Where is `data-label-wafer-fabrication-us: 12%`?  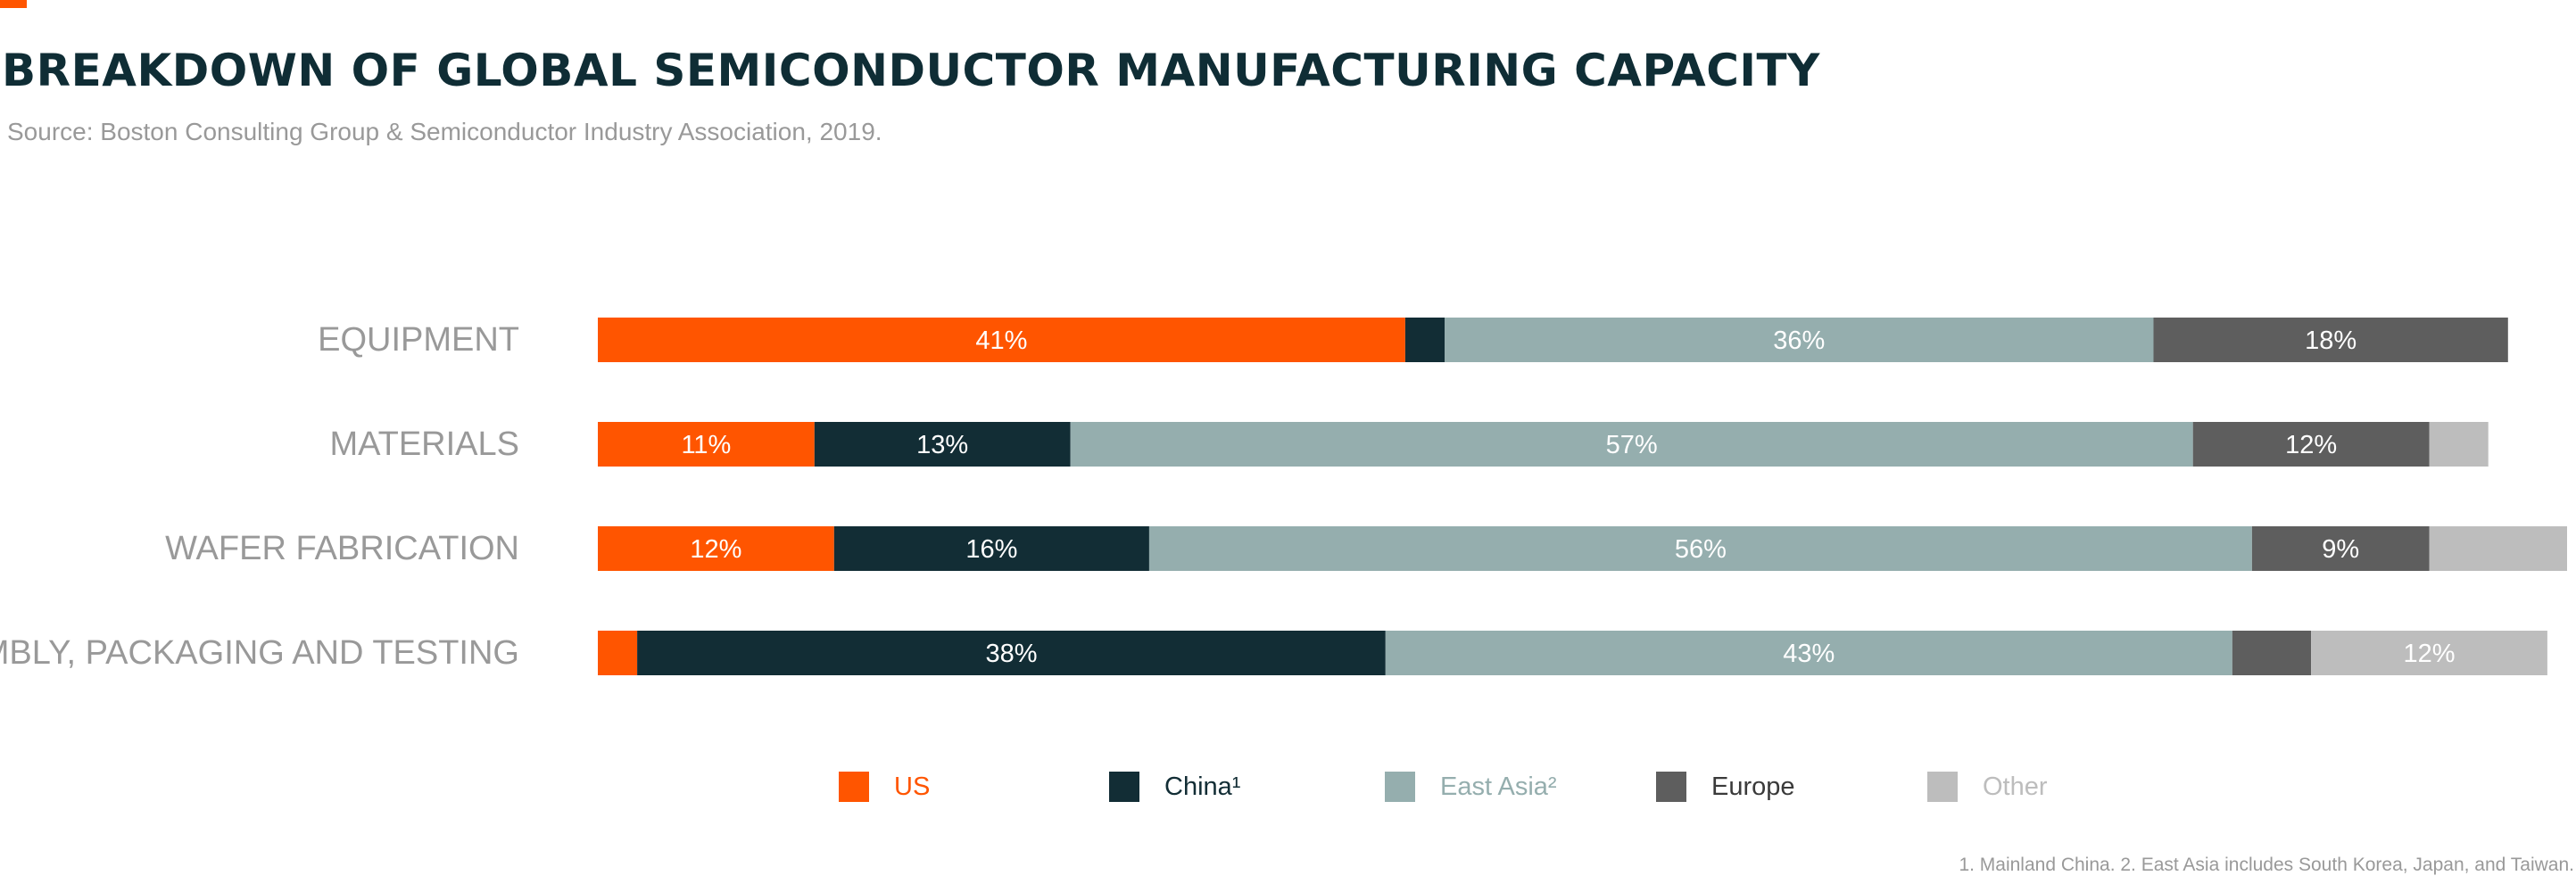
data-label-wafer-fabrication-us: 12% is located at coordinates (715, 549).